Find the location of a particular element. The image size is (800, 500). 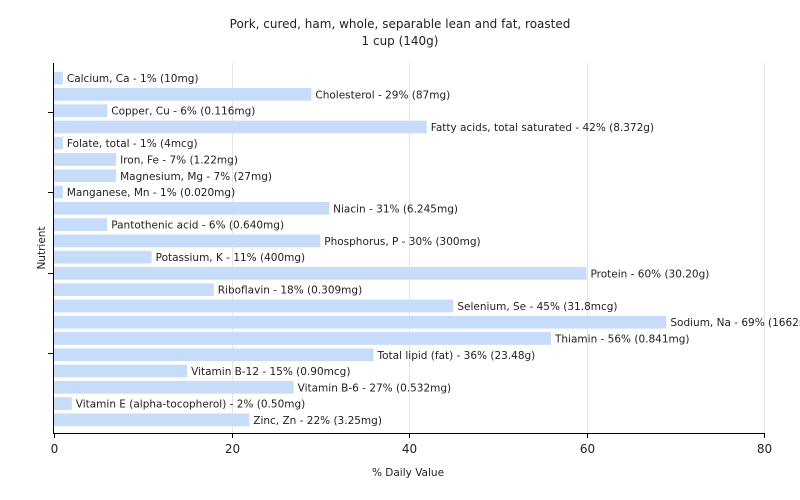

bar-label: Total lipid (fat) - 36% (23.48g) is located at coordinates (456, 356).